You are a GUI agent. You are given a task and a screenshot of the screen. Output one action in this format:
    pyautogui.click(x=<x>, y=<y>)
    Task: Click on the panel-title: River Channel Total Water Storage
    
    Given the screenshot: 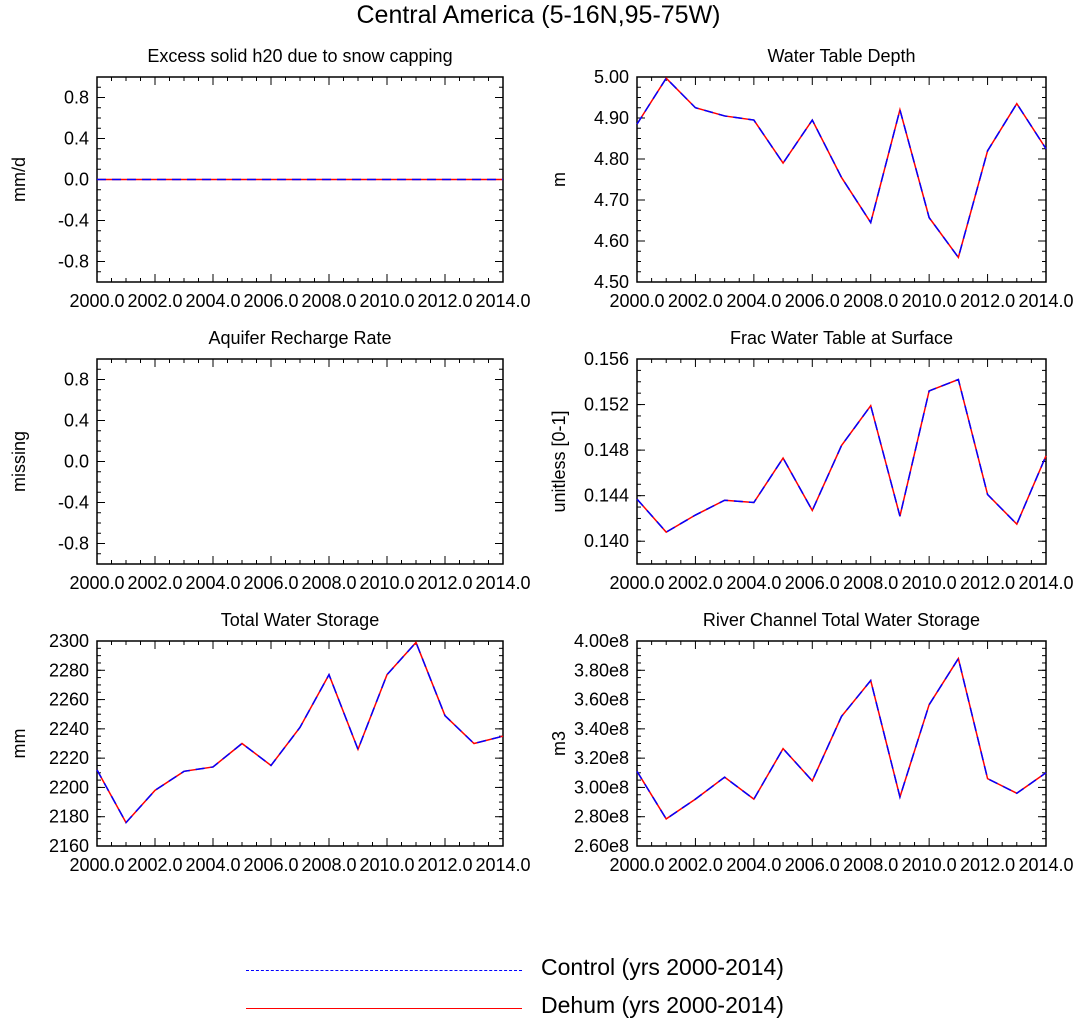 What is the action you would take?
    pyautogui.click(x=841, y=620)
    